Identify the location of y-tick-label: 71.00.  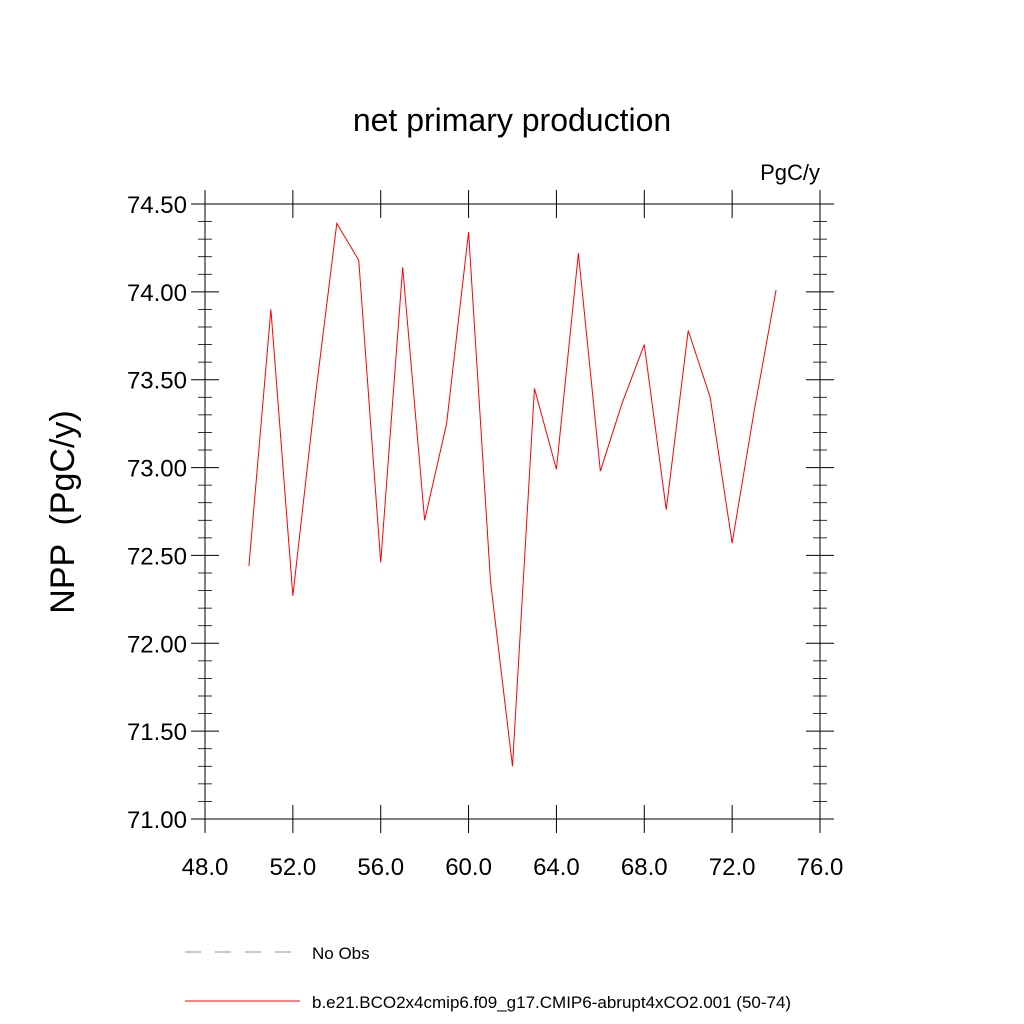
(157, 820).